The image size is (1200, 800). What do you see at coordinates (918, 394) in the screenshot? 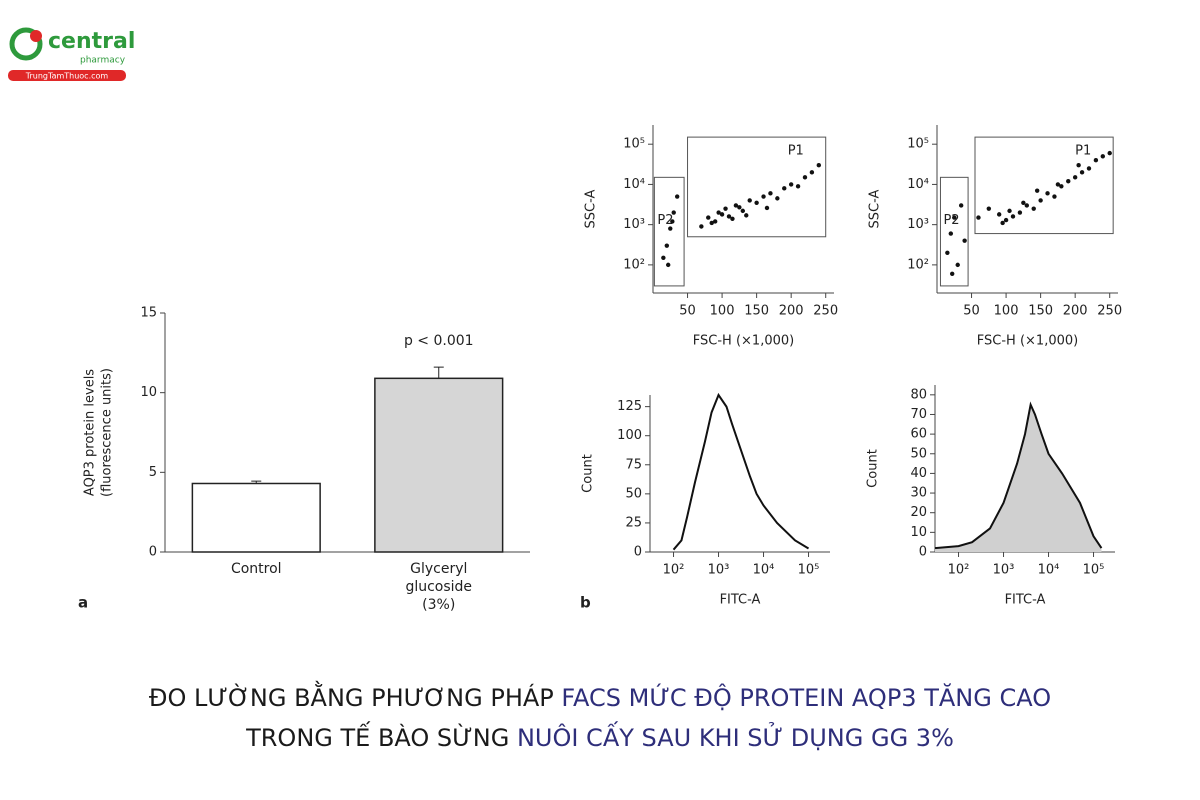
I see `y-tick-label: 80` at bounding box center [918, 394].